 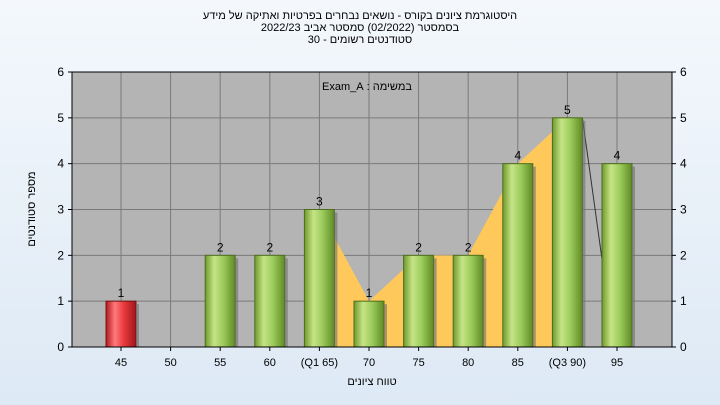 I want to click on y-tick-label-left: 6, so click(x=60, y=72).